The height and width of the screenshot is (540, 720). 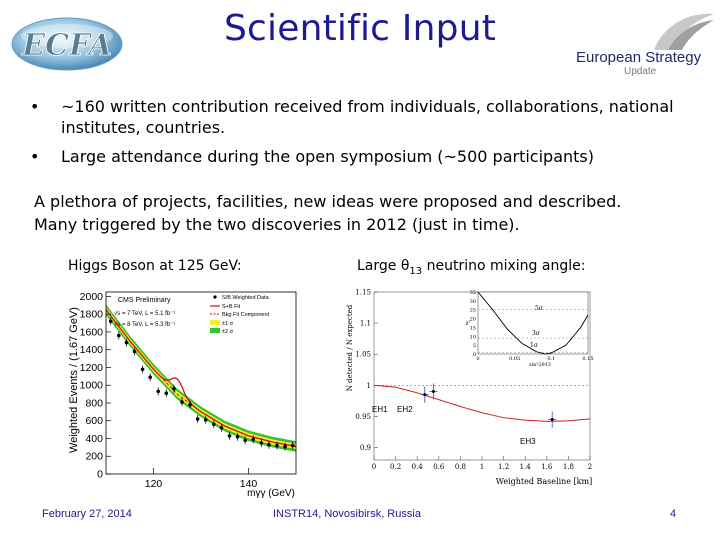 I want to click on y-tick-label: 1600, so click(x=92, y=332).